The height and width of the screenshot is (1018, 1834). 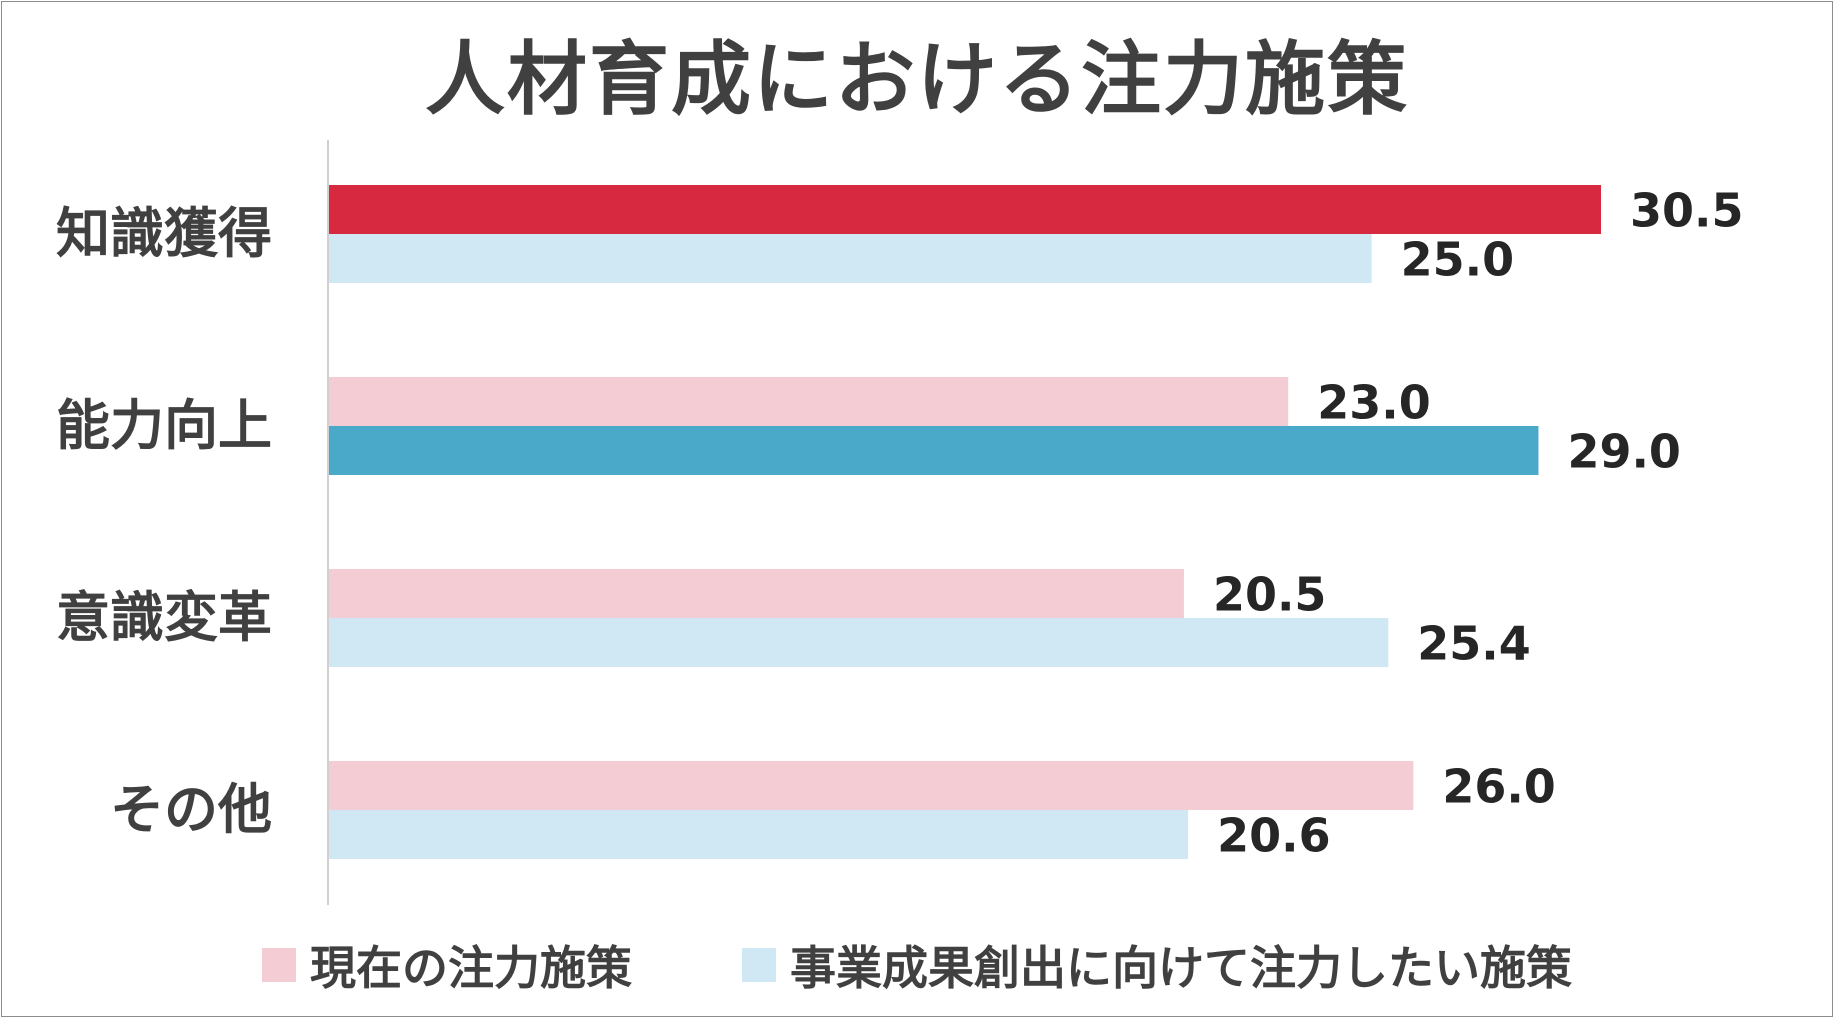 What do you see at coordinates (1274, 836) in the screenshot?
I see `value-label-s1-c3: 20.6` at bounding box center [1274, 836].